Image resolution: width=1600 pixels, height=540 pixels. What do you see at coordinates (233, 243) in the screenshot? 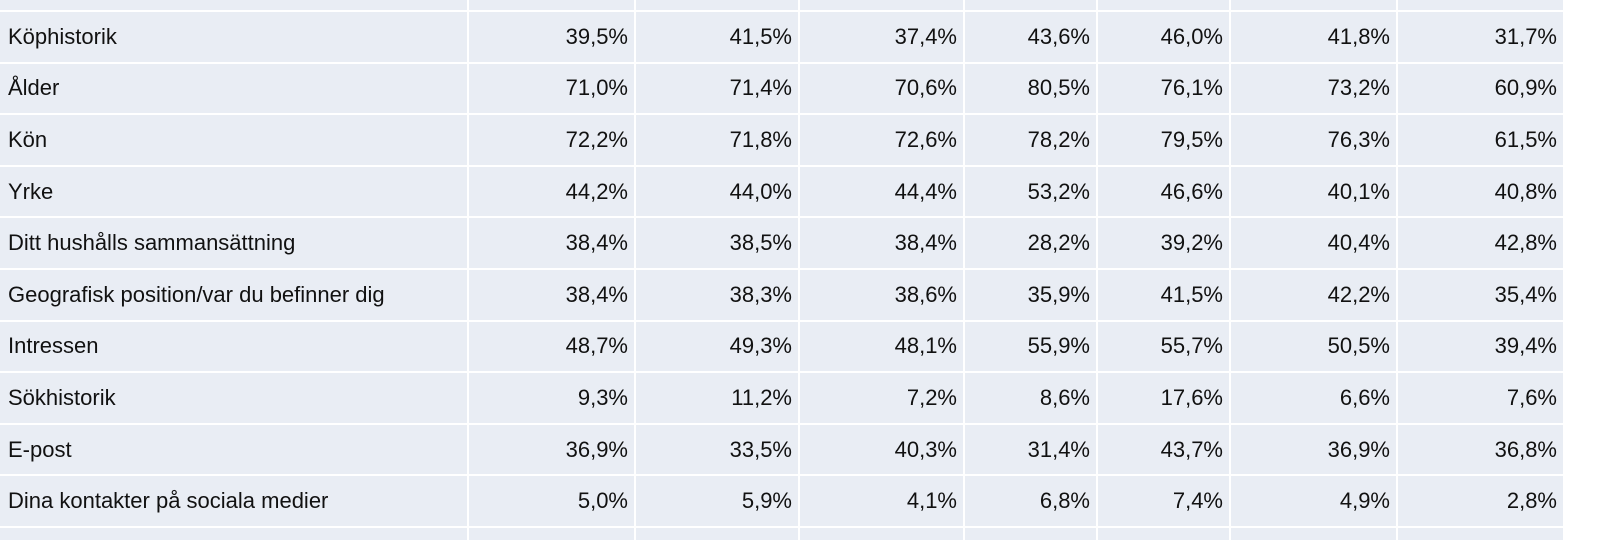
I see `row-label: Ditt hushålls sammansättning` at bounding box center [233, 243].